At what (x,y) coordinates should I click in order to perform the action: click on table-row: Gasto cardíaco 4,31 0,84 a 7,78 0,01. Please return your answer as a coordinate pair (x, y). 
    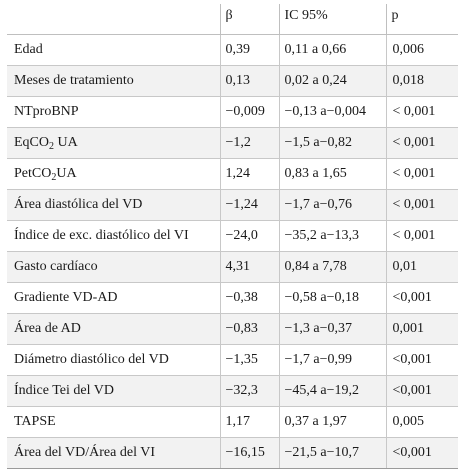
    Looking at the image, I should click on (232, 267).